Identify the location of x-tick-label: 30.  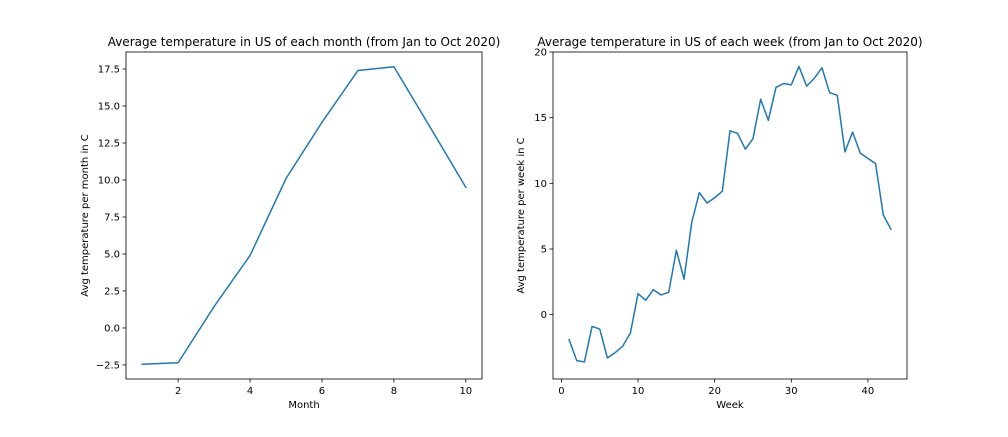
(791, 391).